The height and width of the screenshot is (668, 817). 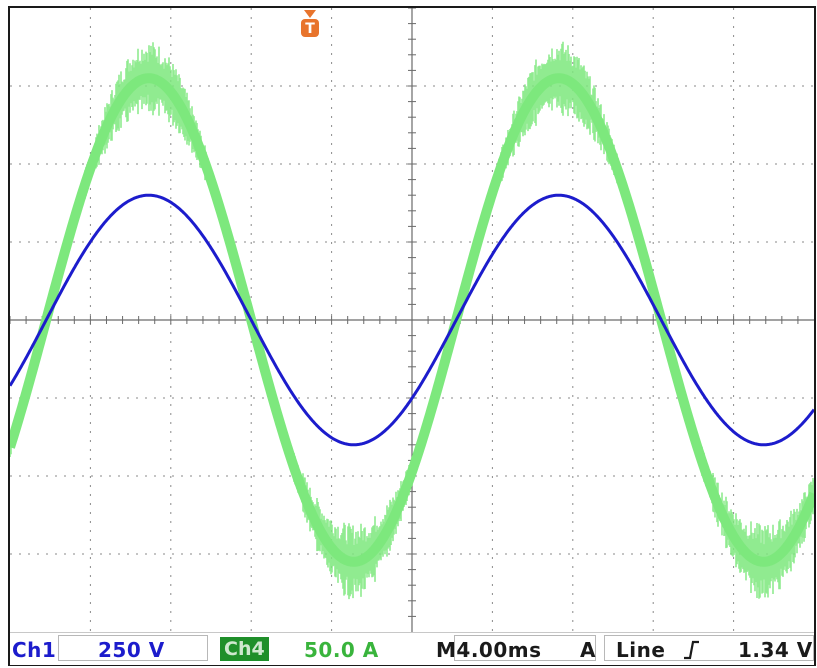 I want to click on trigger-level: 1.34 V, so click(x=775, y=650).